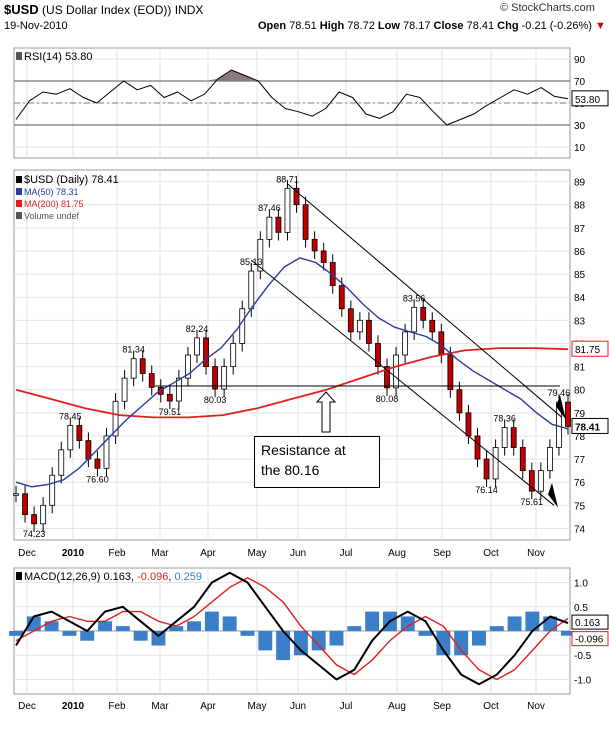 This screenshot has width=609, height=732. Describe the element at coordinates (27, 706) in the screenshot. I see `macd-x-tick-label: Dec` at that location.